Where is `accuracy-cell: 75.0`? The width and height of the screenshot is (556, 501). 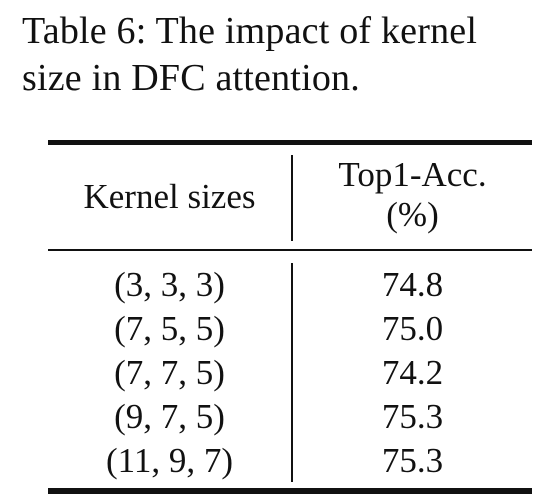
accuracy-cell: 75.0 is located at coordinates (412, 328).